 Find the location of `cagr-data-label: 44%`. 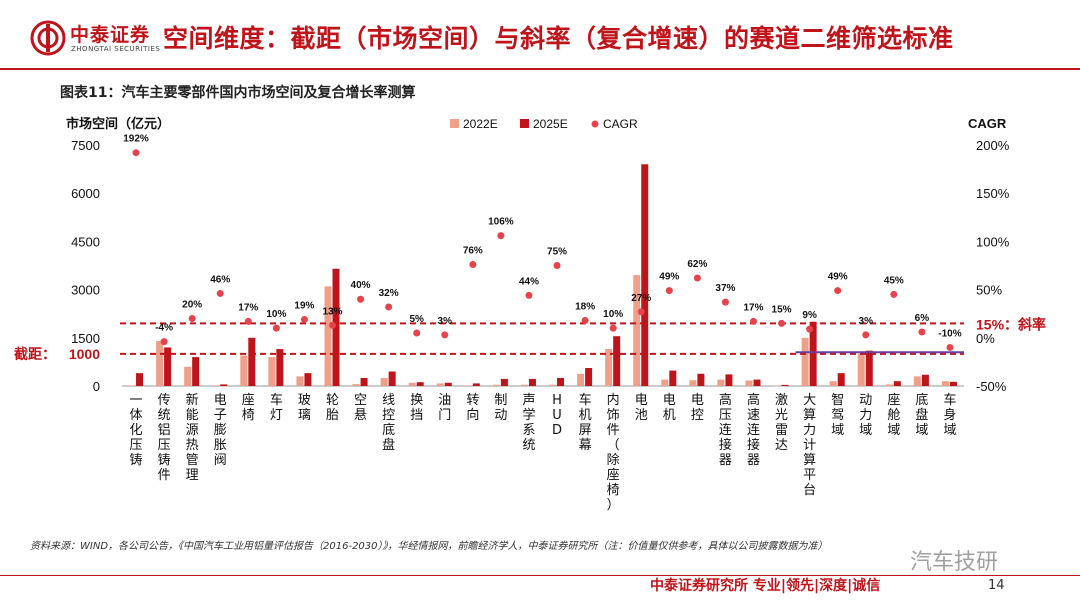

cagr-data-label: 44% is located at coordinates (529, 281).